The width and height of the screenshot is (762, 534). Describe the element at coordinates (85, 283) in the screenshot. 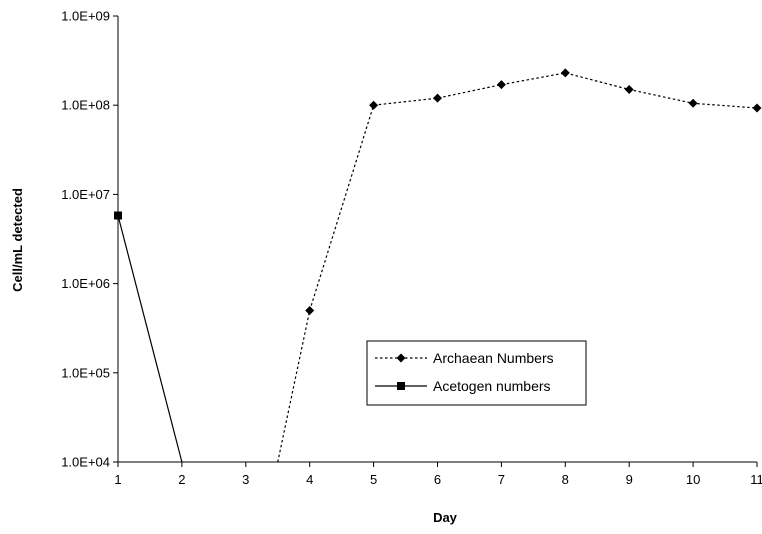

I see `y-tick-label: 1.0E+06` at that location.